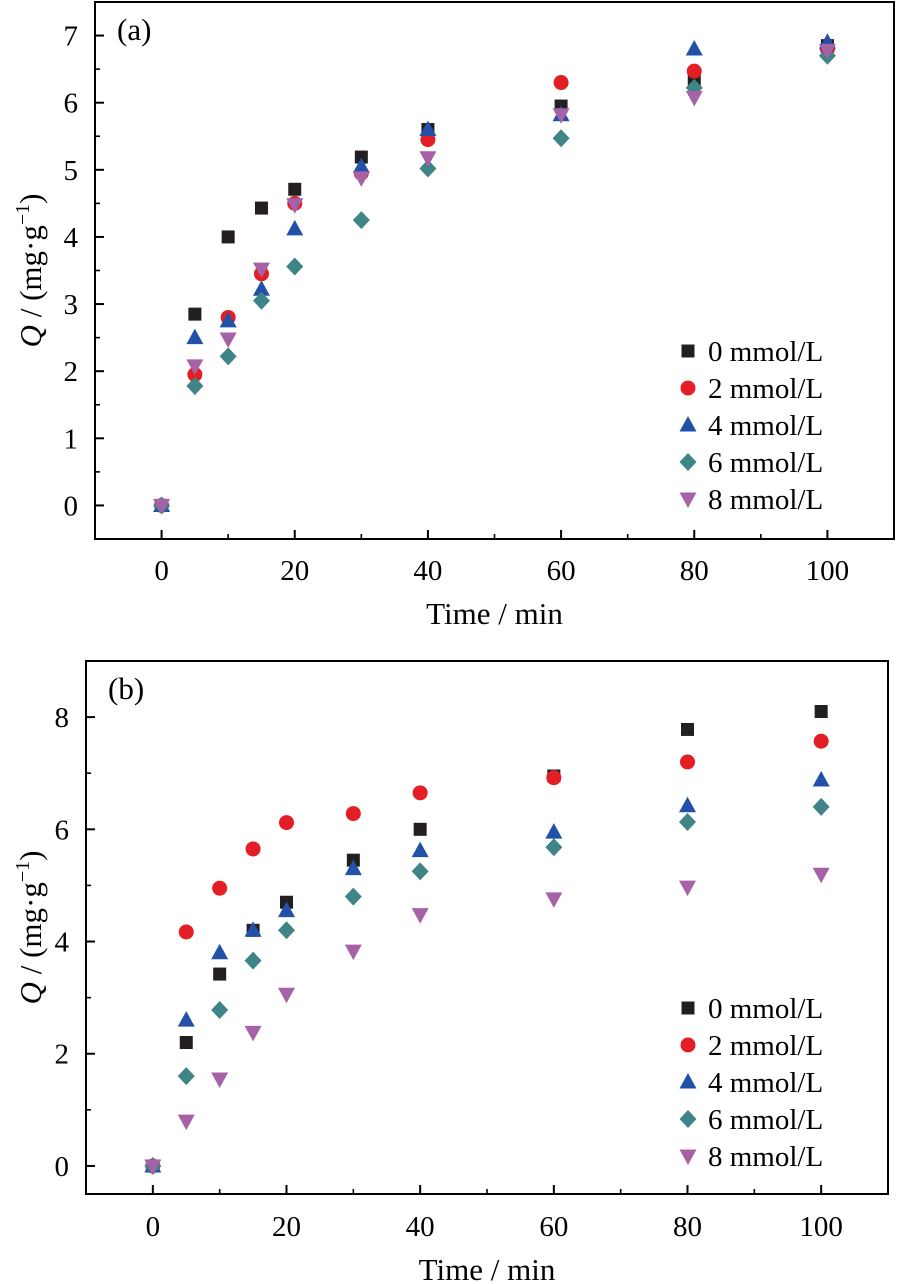 This screenshot has width=900, height=1284. I want to click on y-tick-label: 6, so click(62, 830).